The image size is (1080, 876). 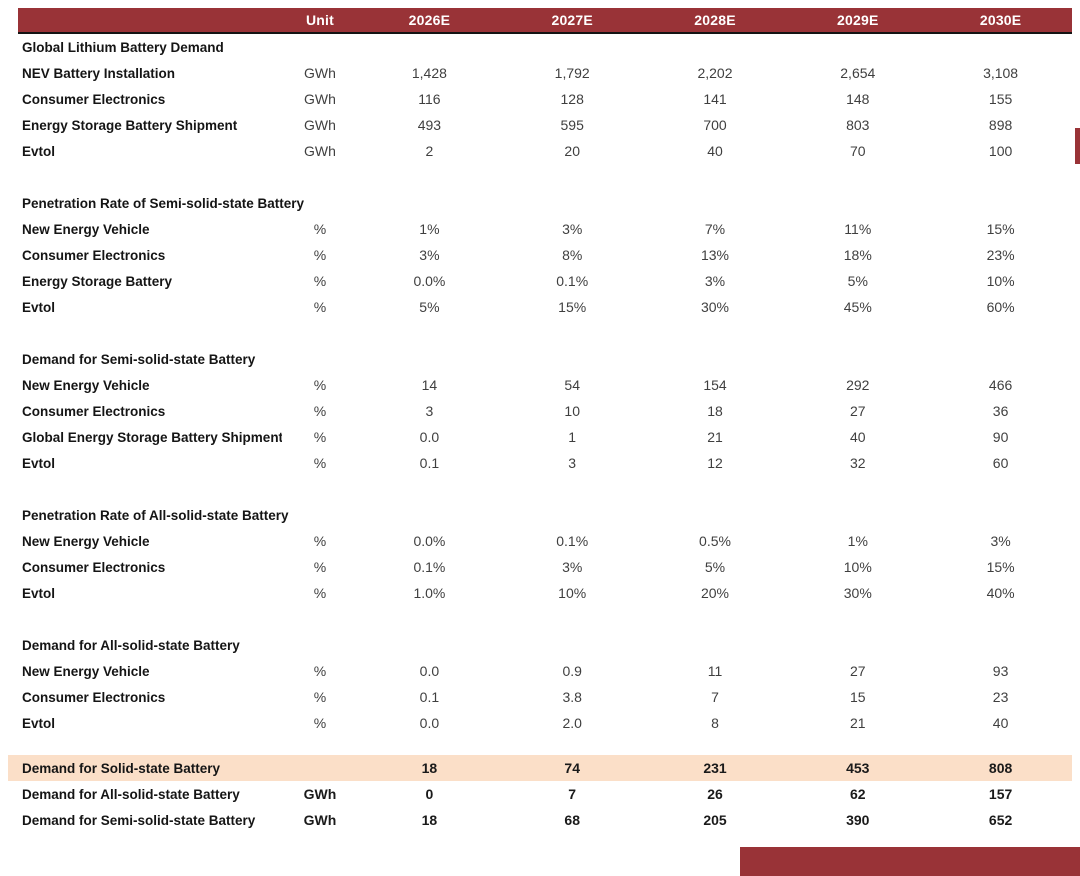 I want to click on value-cell: 0.5%, so click(x=715, y=541).